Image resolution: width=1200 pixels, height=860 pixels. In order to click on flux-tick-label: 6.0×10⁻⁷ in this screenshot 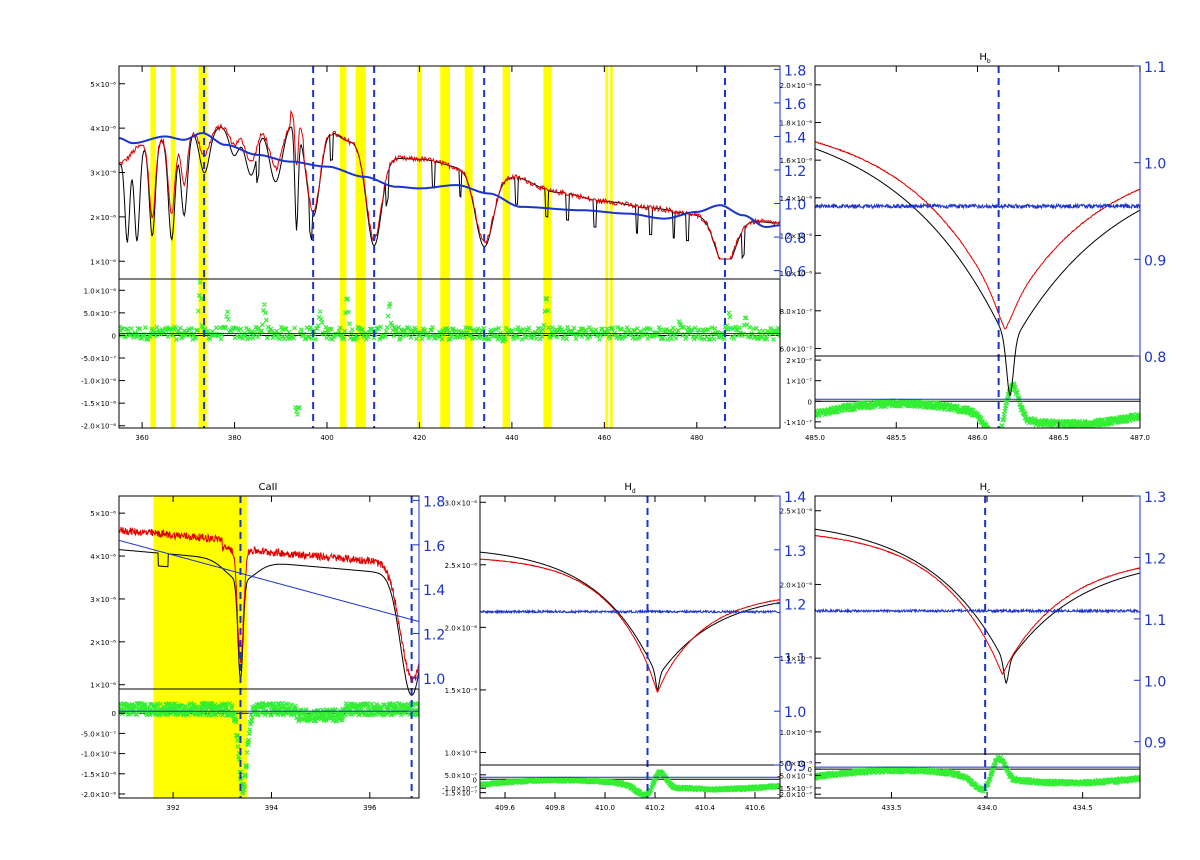, I will do `click(796, 349)`.